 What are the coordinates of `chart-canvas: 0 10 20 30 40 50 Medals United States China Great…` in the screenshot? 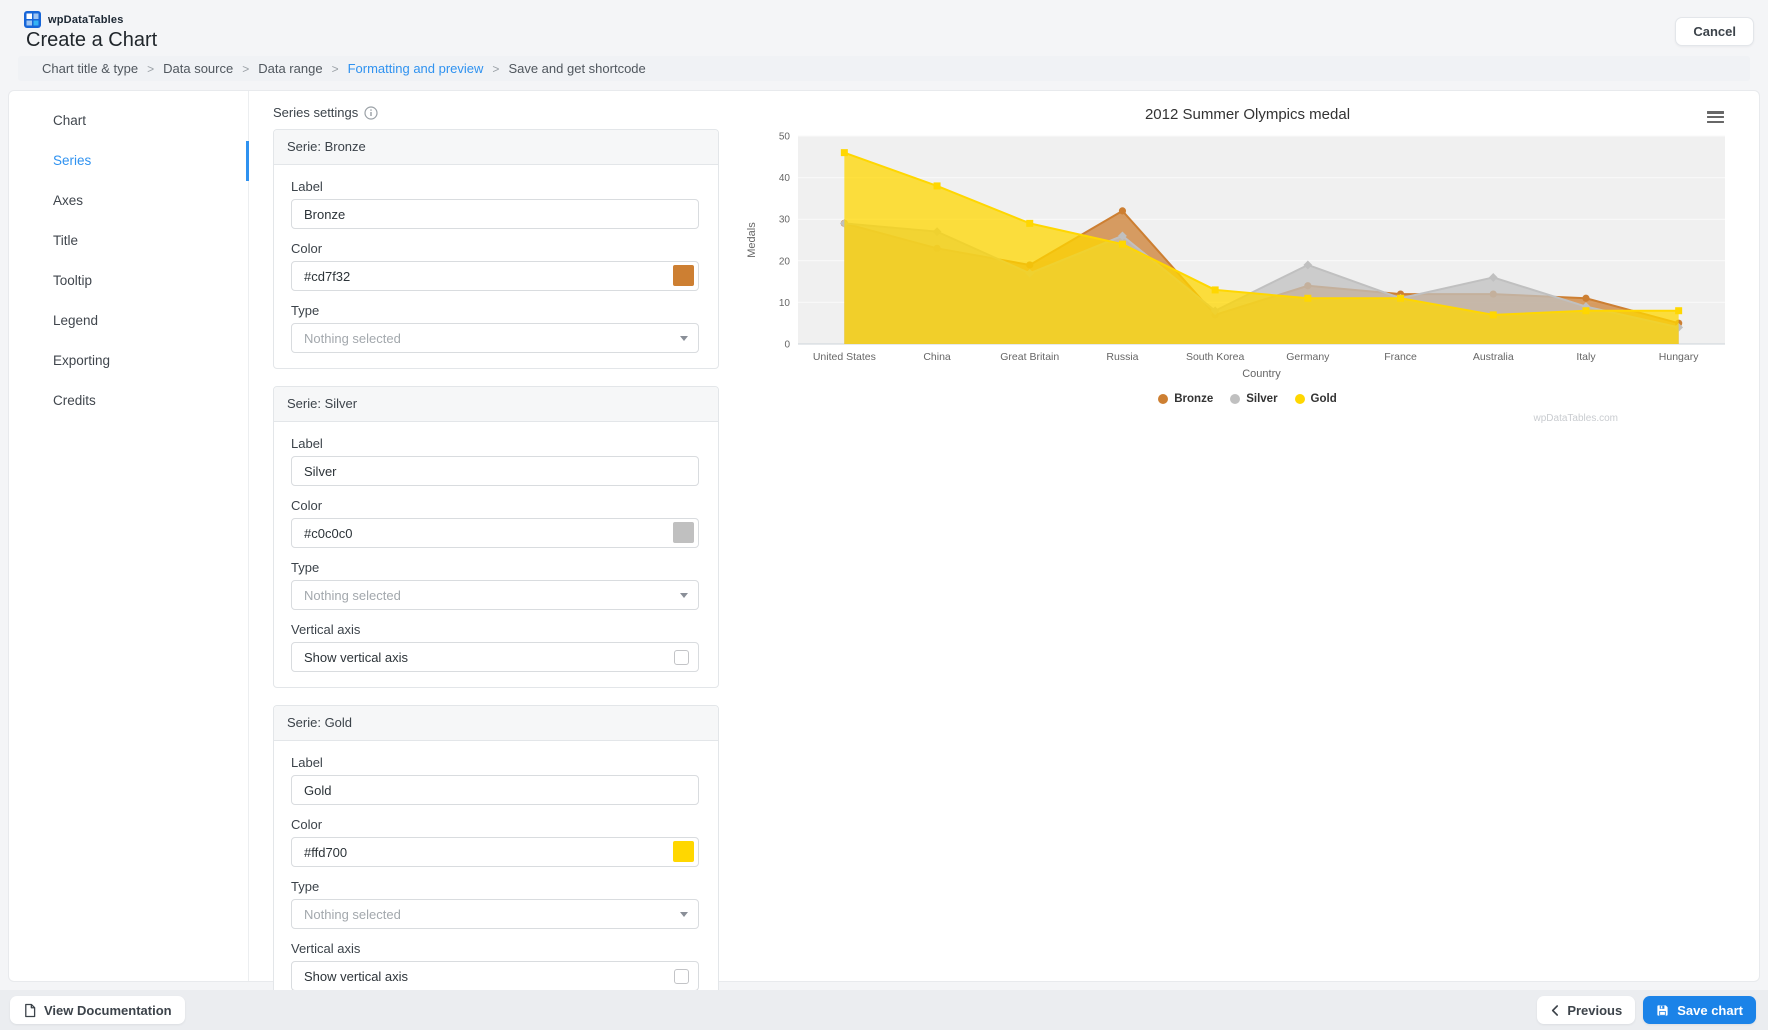 It's located at (1235, 256).